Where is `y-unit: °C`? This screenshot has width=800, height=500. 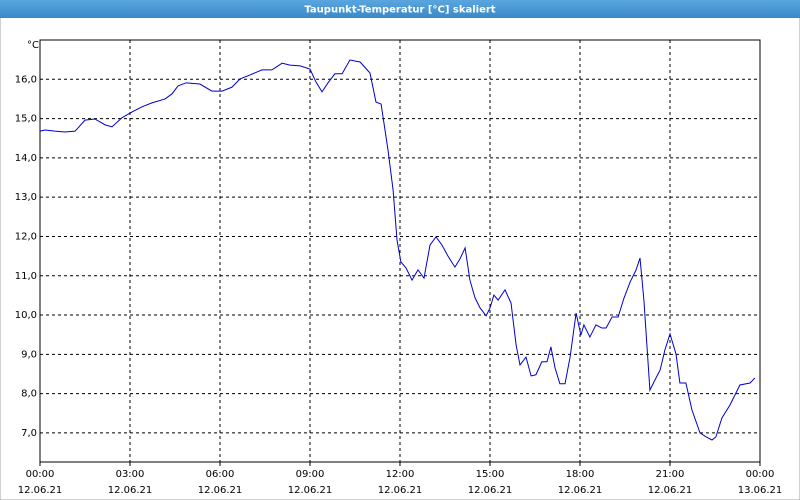 y-unit: °C is located at coordinates (33, 45).